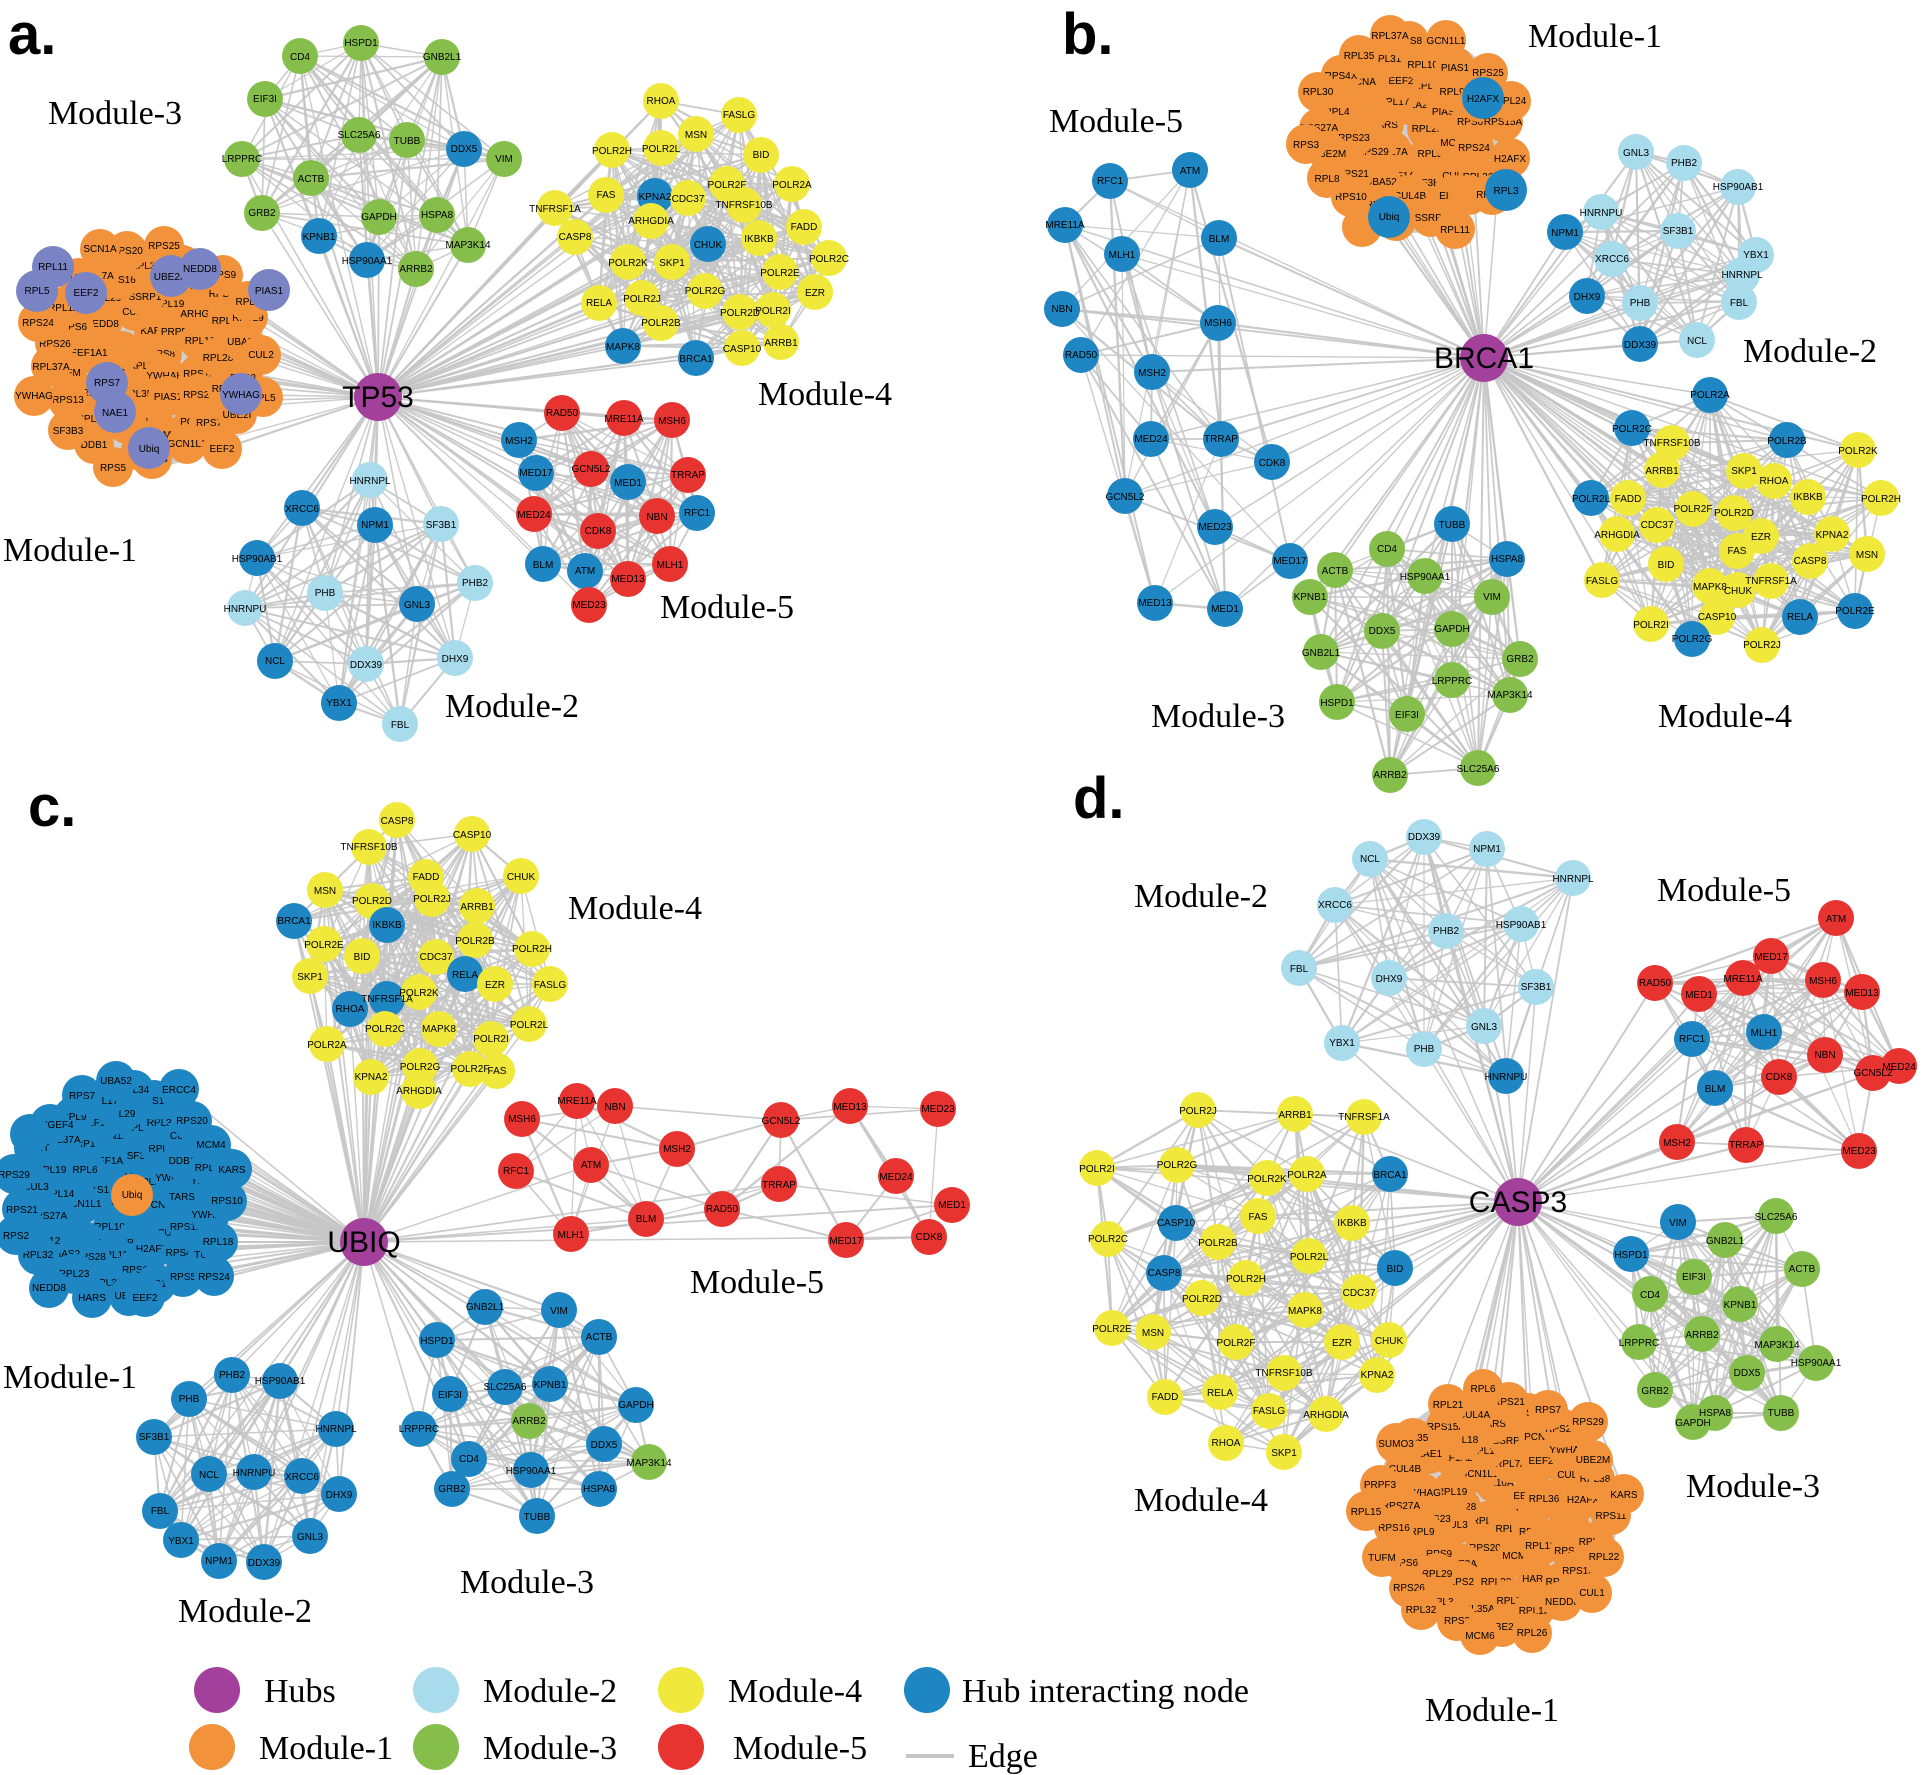  What do you see at coordinates (1099, 798) in the screenshot?
I see `svg-text: d.` at bounding box center [1099, 798].